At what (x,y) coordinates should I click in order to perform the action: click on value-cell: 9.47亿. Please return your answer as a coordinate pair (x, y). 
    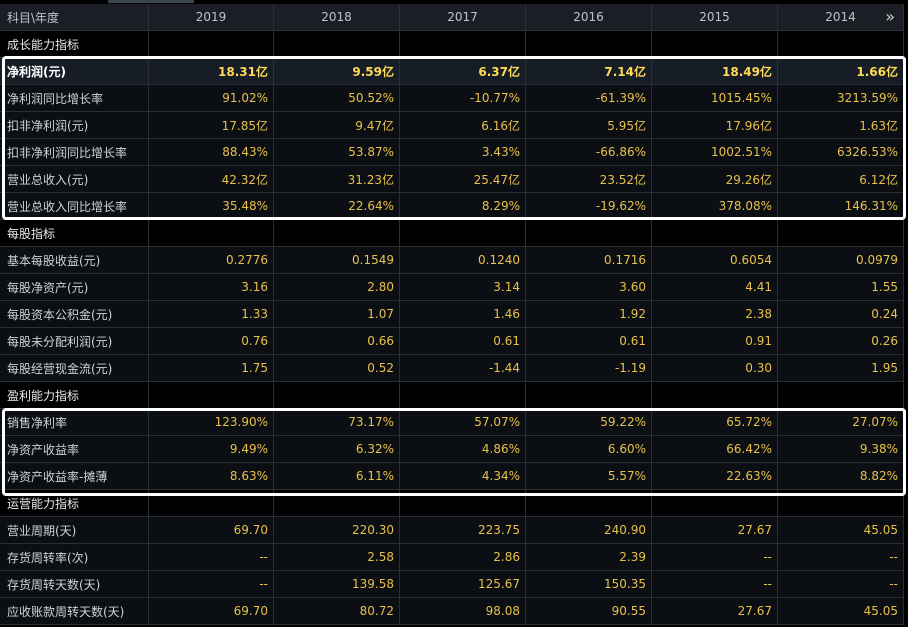
    Looking at the image, I should click on (337, 125).